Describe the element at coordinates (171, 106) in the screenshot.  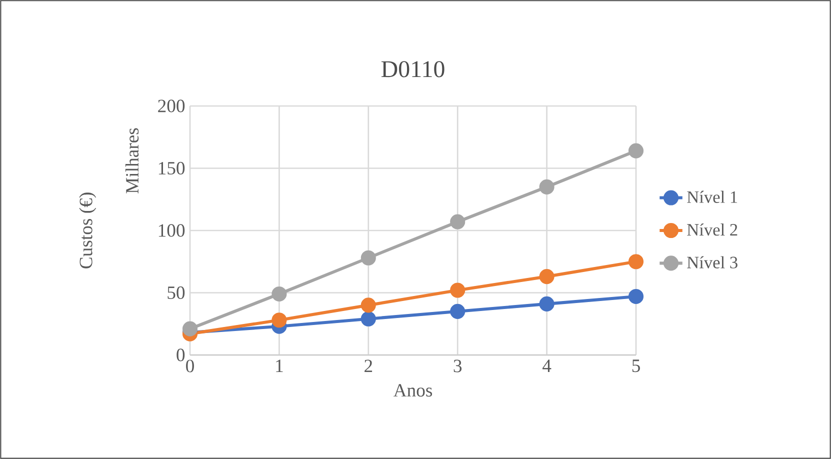
I see `y-tick-label: 200` at that location.